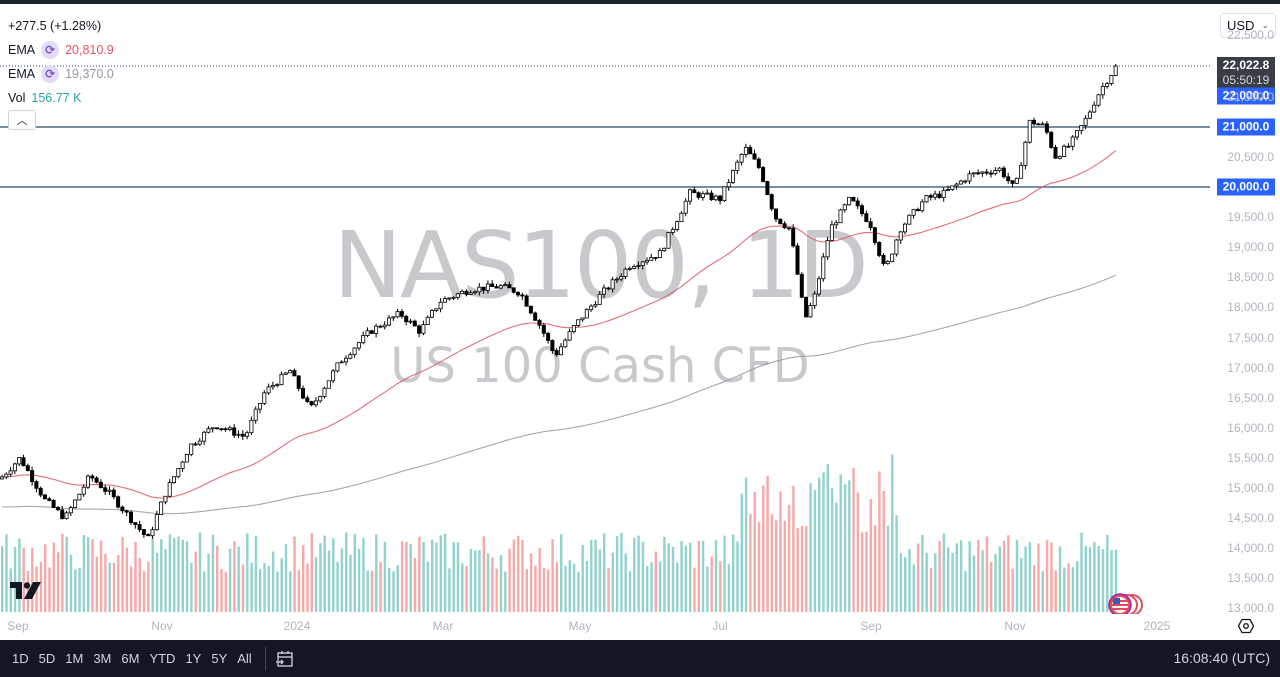 The width and height of the screenshot is (1280, 677). What do you see at coordinates (1248, 25) in the screenshot?
I see `currency-select: USD ⌄` at bounding box center [1248, 25].